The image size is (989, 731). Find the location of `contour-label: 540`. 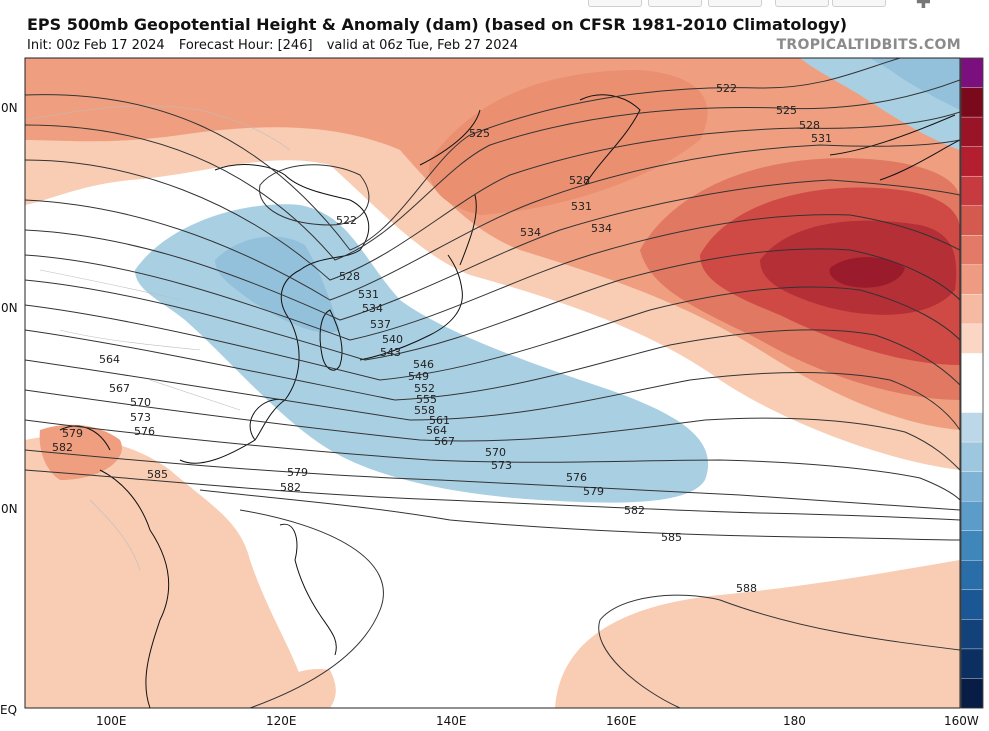

contour-label: 540 is located at coordinates (392, 339).